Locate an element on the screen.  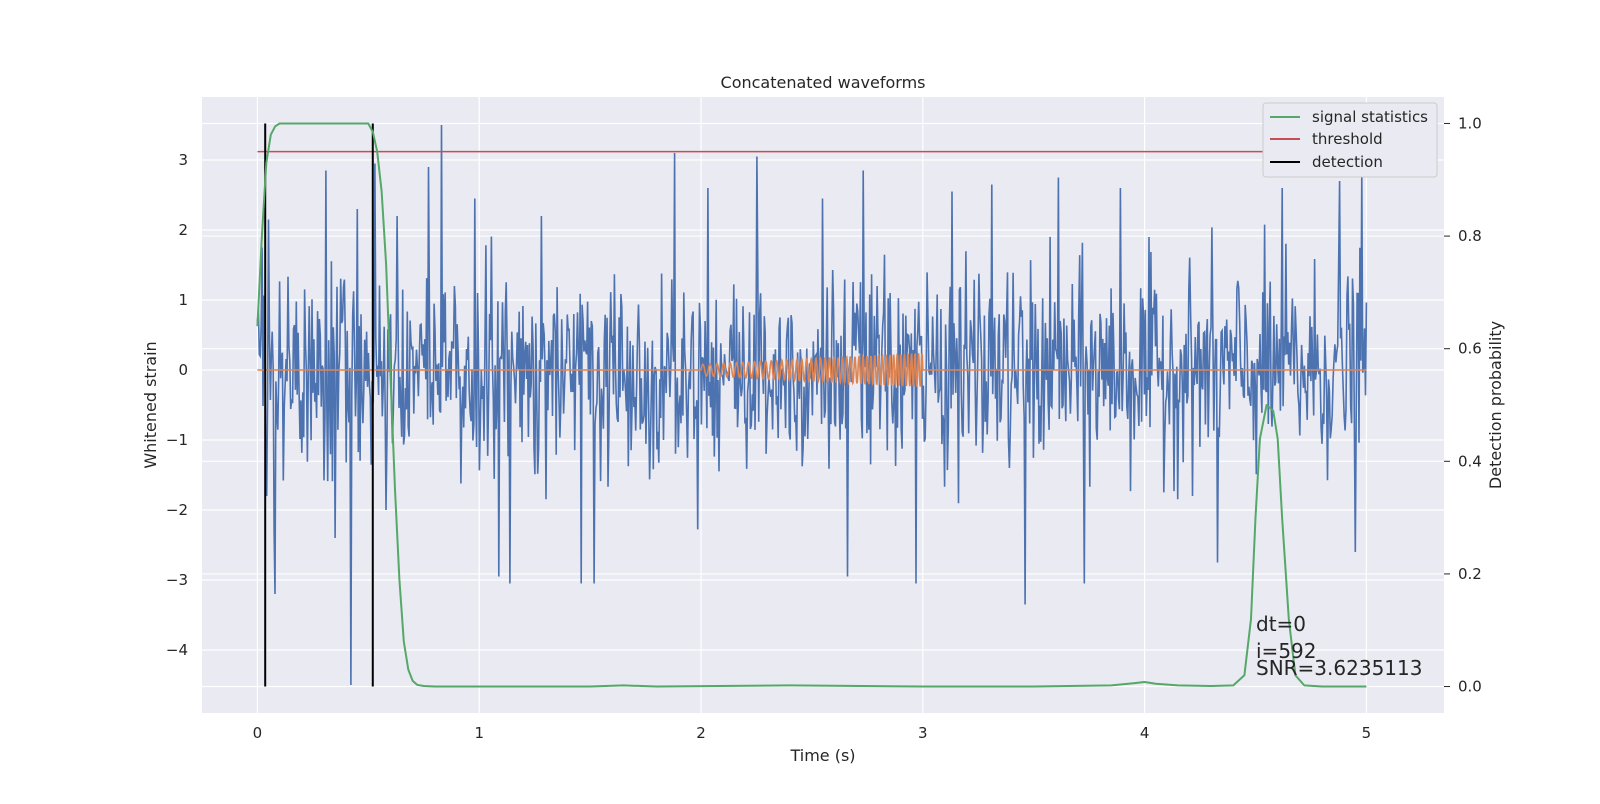
y2-tick-label: 1.0 is located at coordinates (1470, 123).